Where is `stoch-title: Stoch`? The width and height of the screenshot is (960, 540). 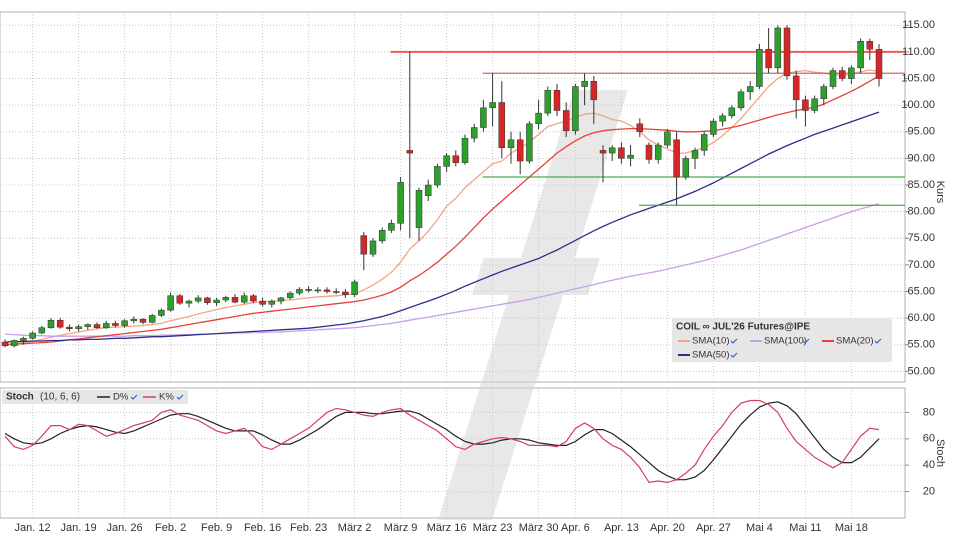
stoch-title: Stoch is located at coordinates (20, 397).